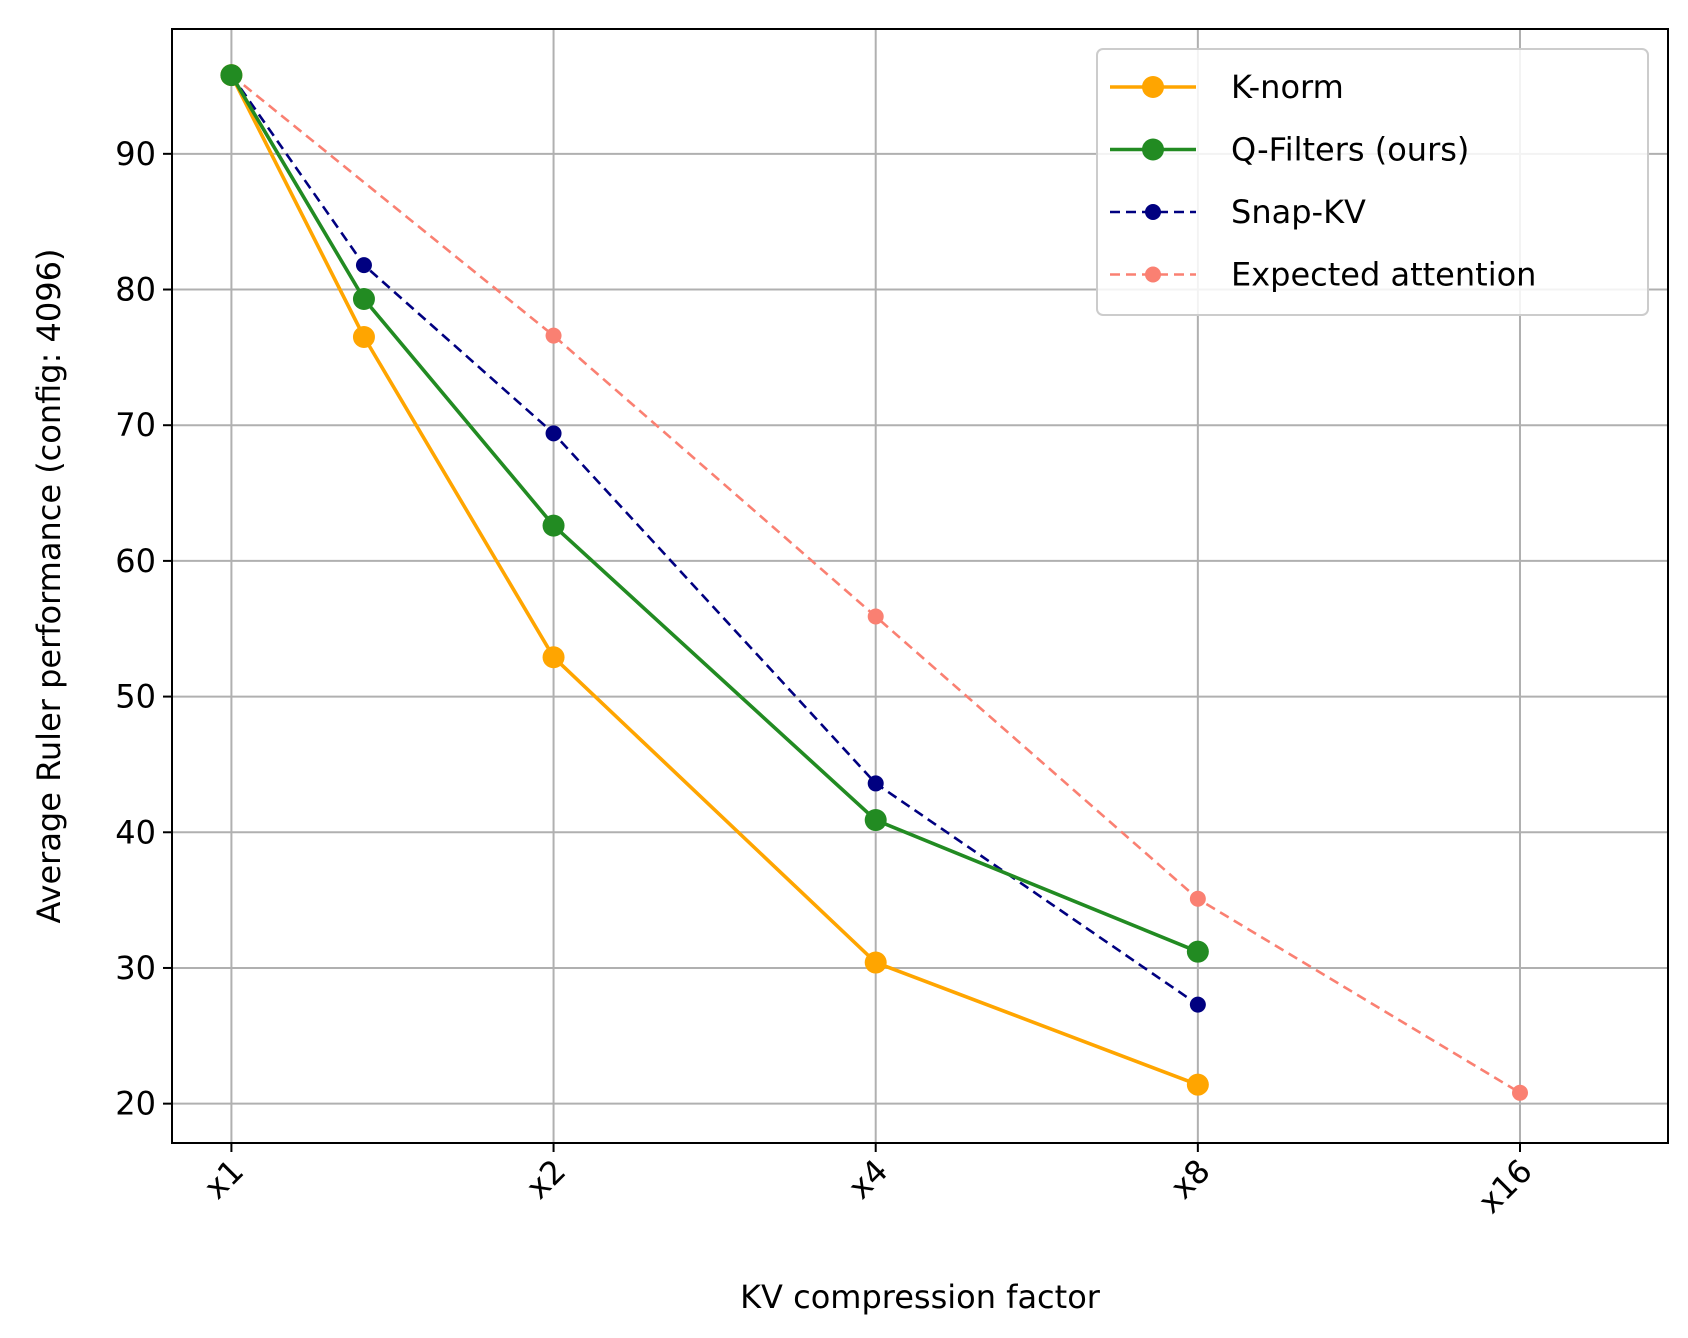 This screenshot has height=1338, width=1688. I want to click on x-axis-label: KV compression factor, so click(920, 1297).